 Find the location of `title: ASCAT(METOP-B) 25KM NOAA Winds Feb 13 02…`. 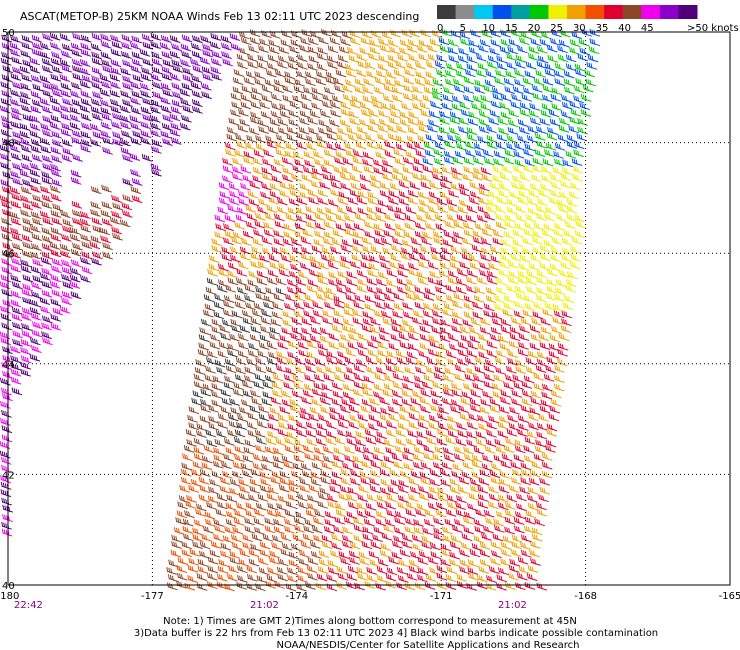

title: ASCAT(METOP-B) 25KM NOAA Winds Feb 13 02… is located at coordinates (219, 16).